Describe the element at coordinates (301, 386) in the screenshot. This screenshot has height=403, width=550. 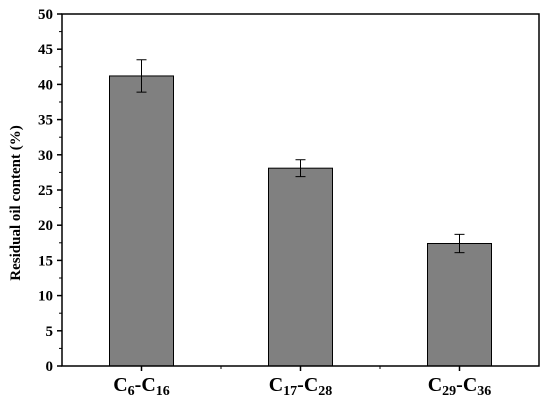
I see `x-tick-label-2: C17-C28` at that location.